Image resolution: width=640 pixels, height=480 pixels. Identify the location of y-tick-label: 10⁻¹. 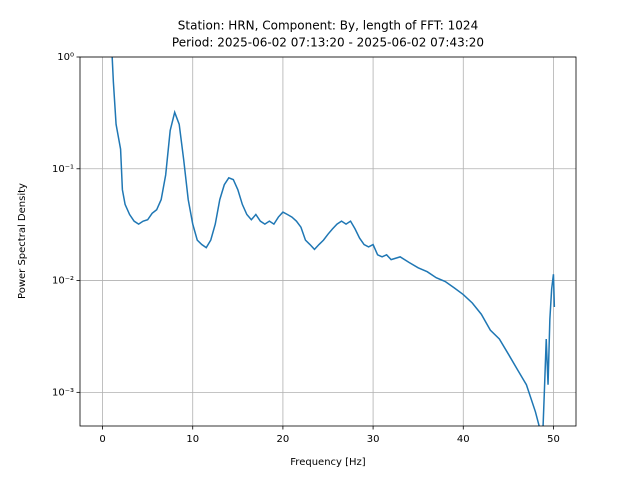
(63, 169).